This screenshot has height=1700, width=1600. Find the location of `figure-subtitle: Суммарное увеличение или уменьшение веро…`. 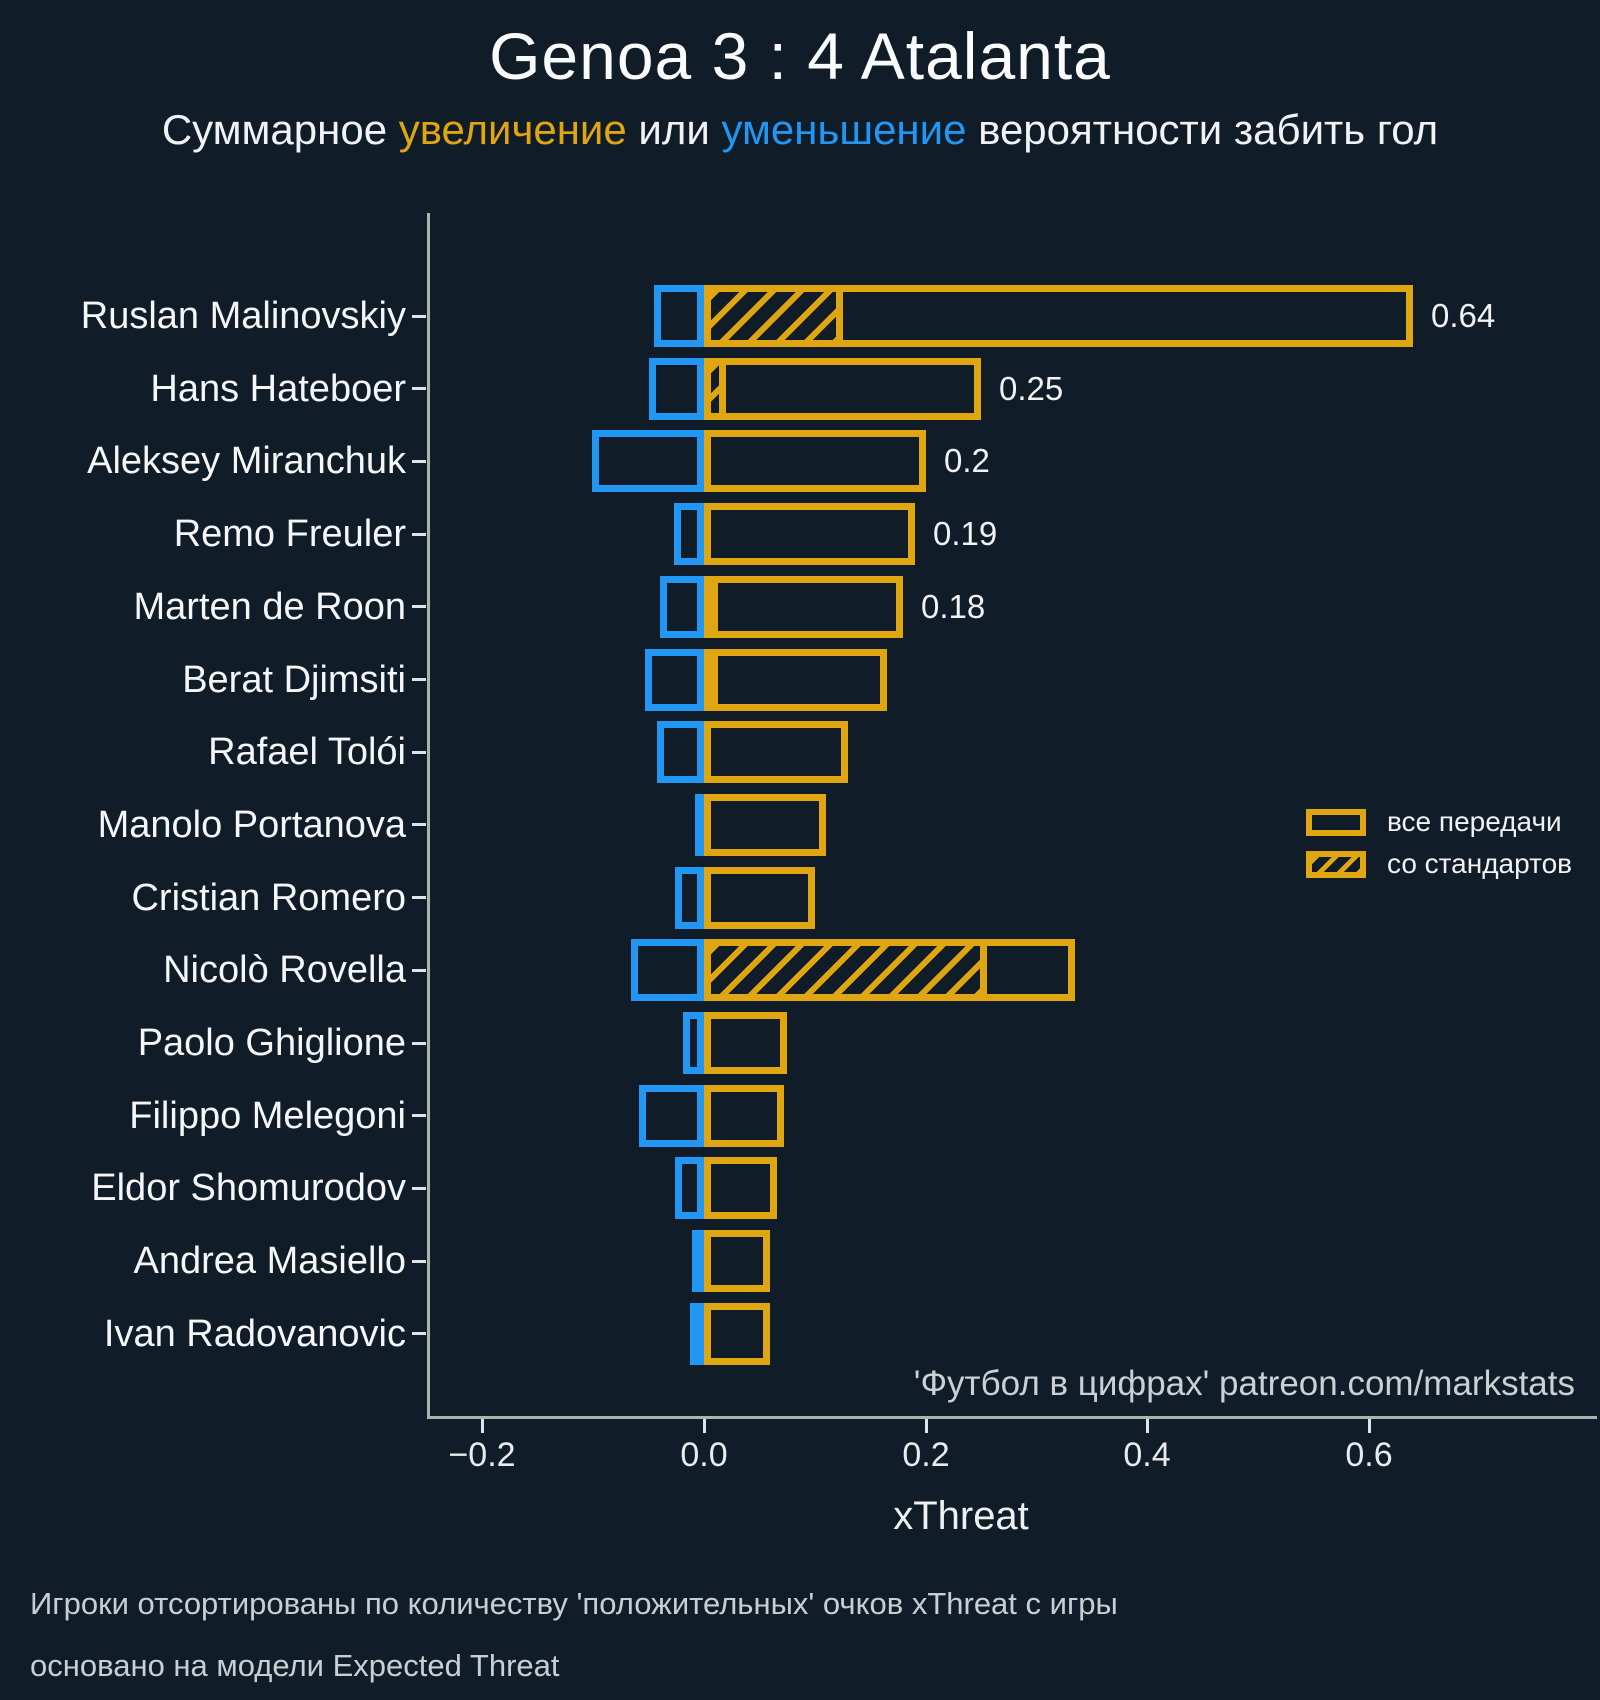

figure-subtitle: Суммарное увеличение или уменьшение веро… is located at coordinates (800, 130).